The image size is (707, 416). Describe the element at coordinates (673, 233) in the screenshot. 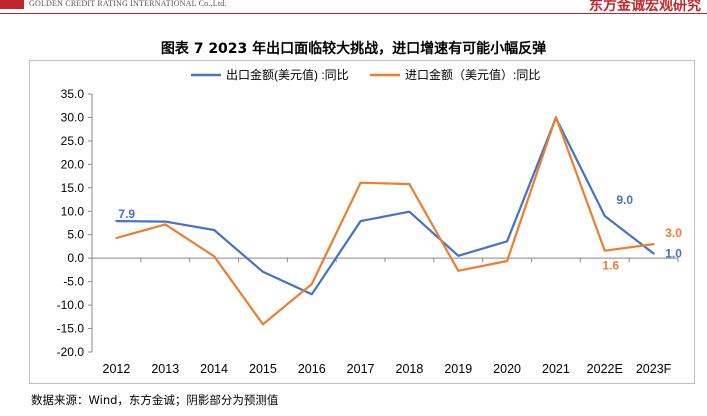

I see `data-label: 3.0` at that location.